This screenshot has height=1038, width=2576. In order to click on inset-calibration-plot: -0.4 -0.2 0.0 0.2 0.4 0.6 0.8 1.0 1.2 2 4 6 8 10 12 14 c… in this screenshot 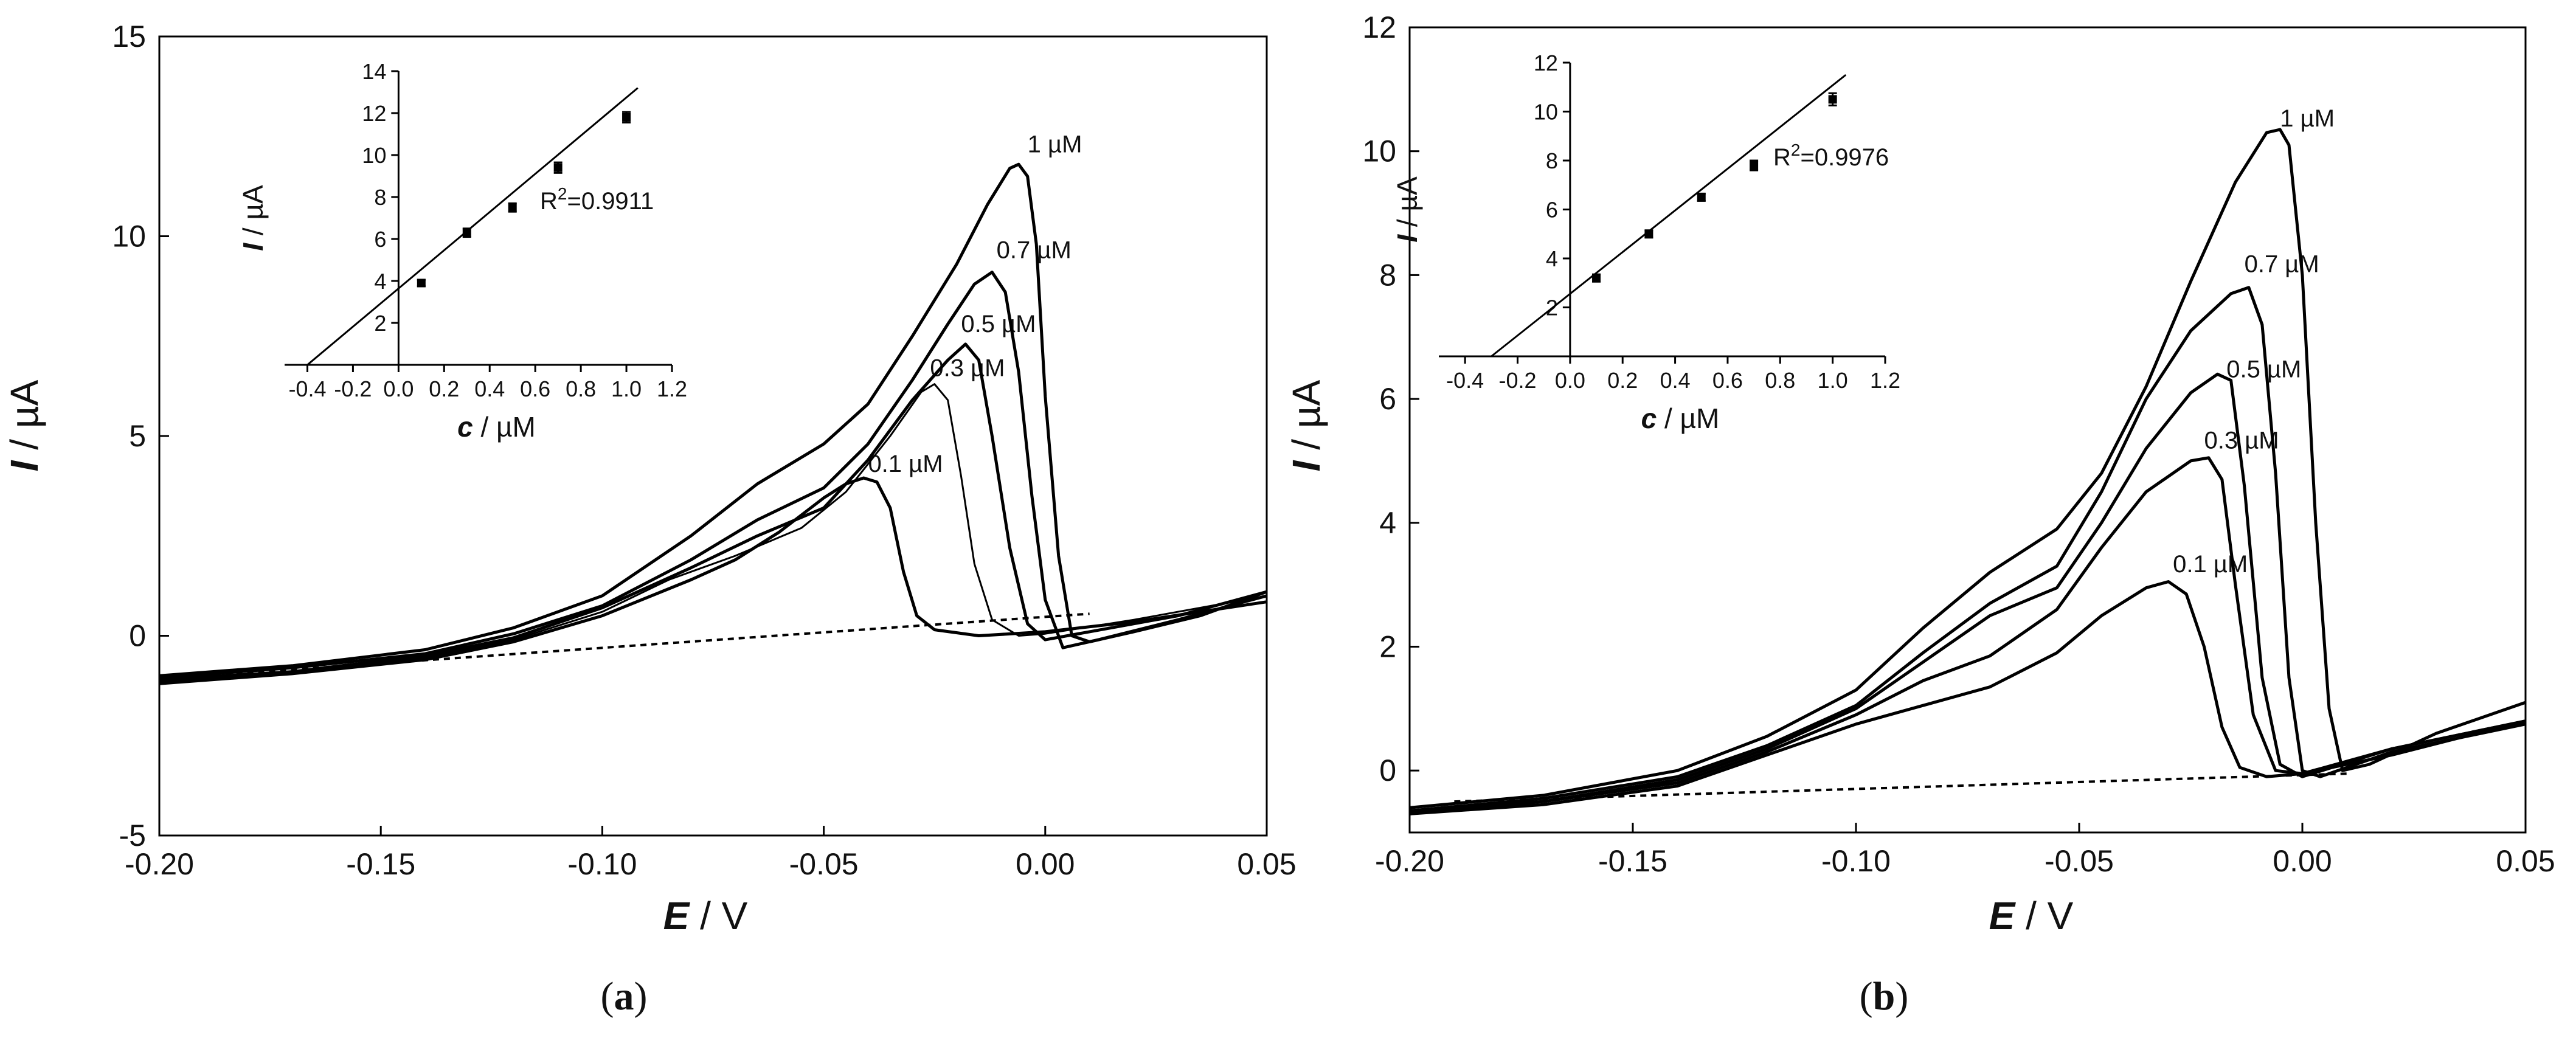, I will do `click(462, 251)`.